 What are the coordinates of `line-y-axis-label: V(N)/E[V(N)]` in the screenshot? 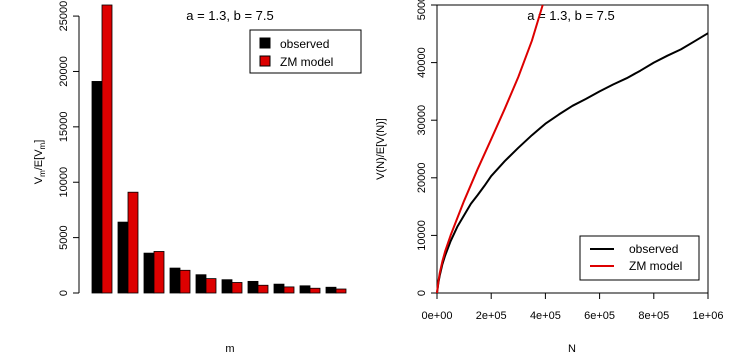 It's located at (381, 149).